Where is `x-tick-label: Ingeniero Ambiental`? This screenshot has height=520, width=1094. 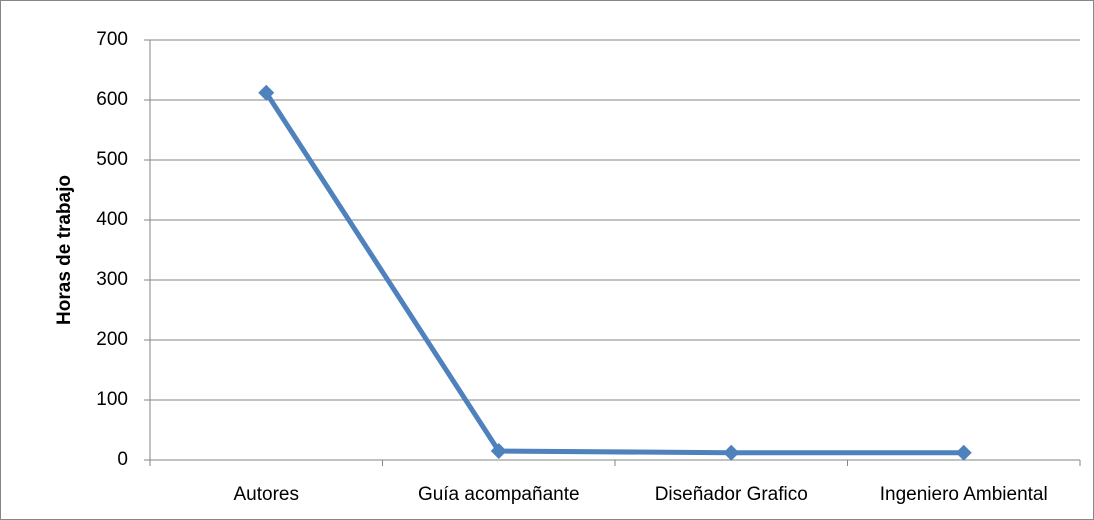 x-tick-label: Ingeniero Ambiental is located at coordinates (964, 494).